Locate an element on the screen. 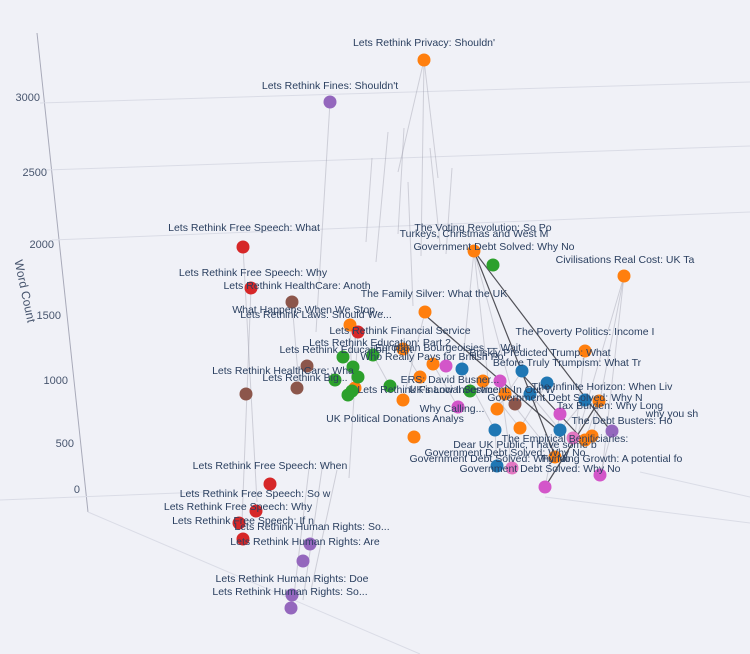 The image size is (750, 654). y-axis-tick: 500 is located at coordinates (65, 444).